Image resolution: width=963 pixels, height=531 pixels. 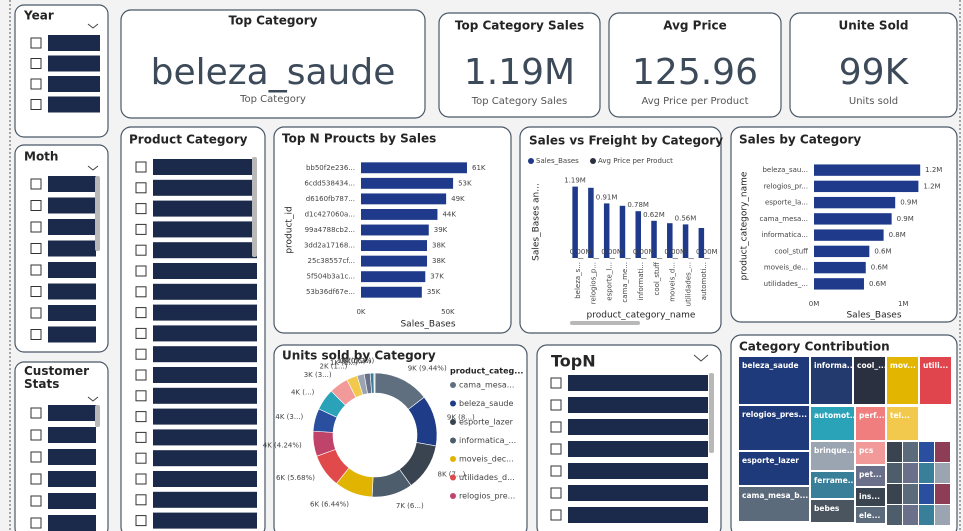 What do you see at coordinates (629, 437) in the screenshot?
I see `topn-slicer` at bounding box center [629, 437].